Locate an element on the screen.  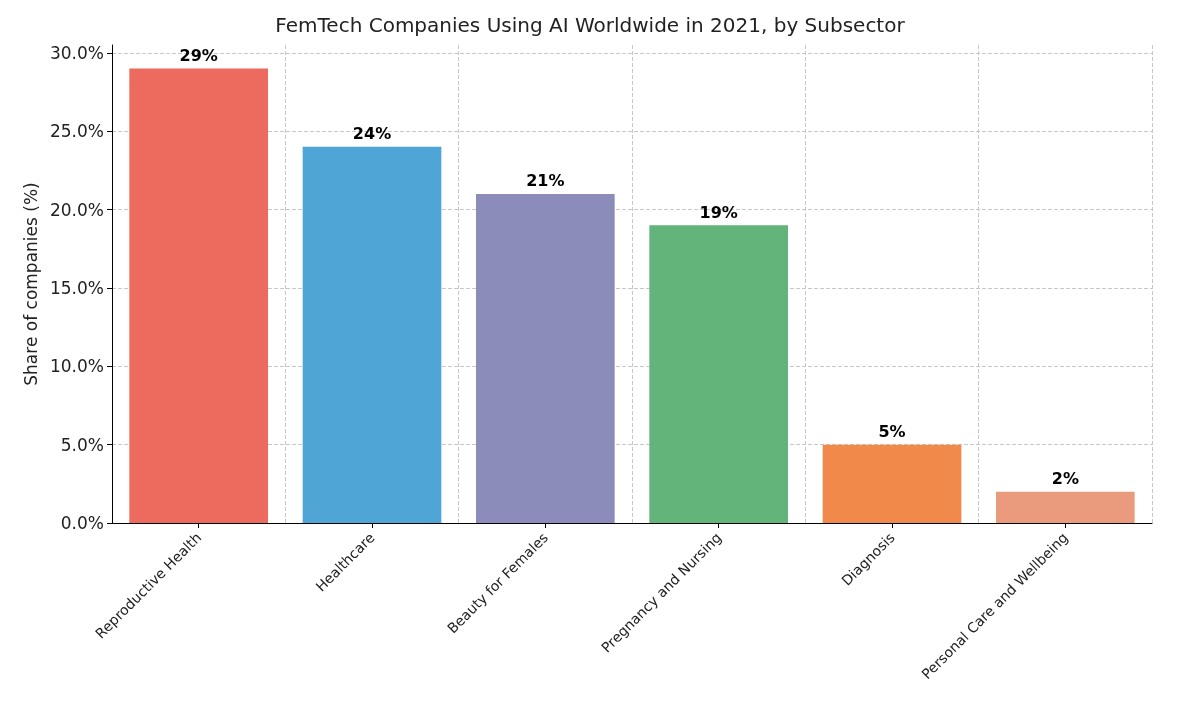
y-tick-label: 20.0% is located at coordinates (76, 209).